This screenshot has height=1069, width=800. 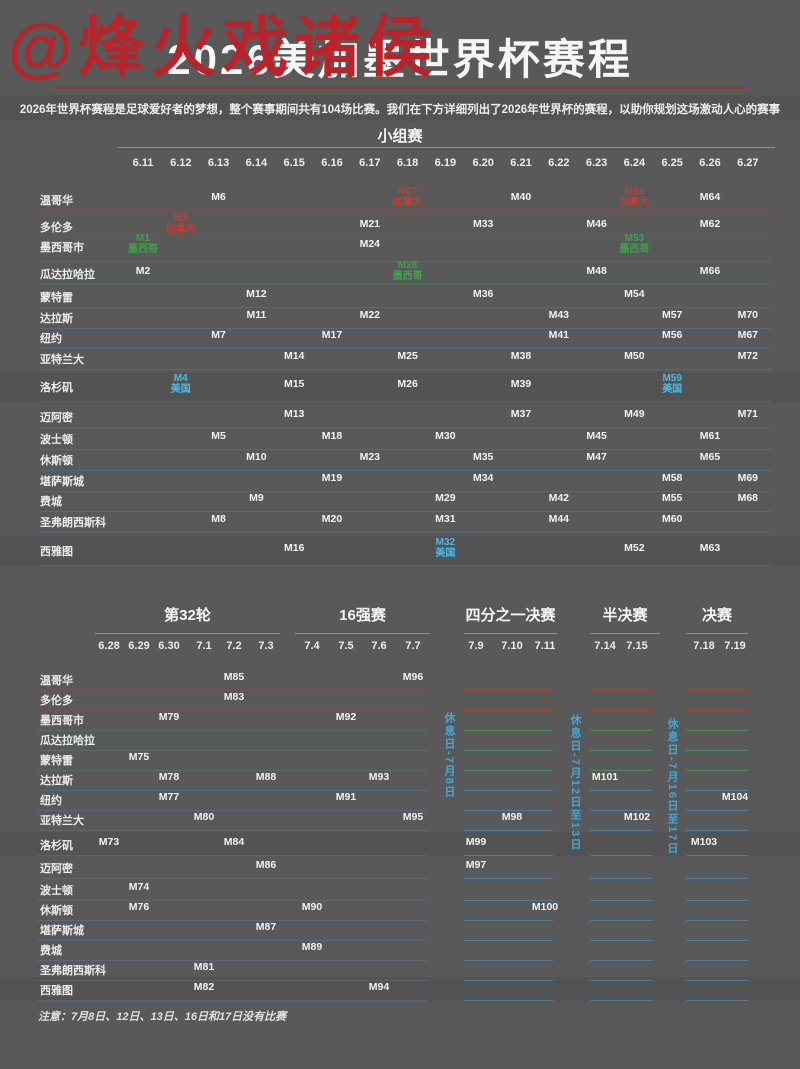 I want to click on match-cell: M12, so click(x=256, y=294).